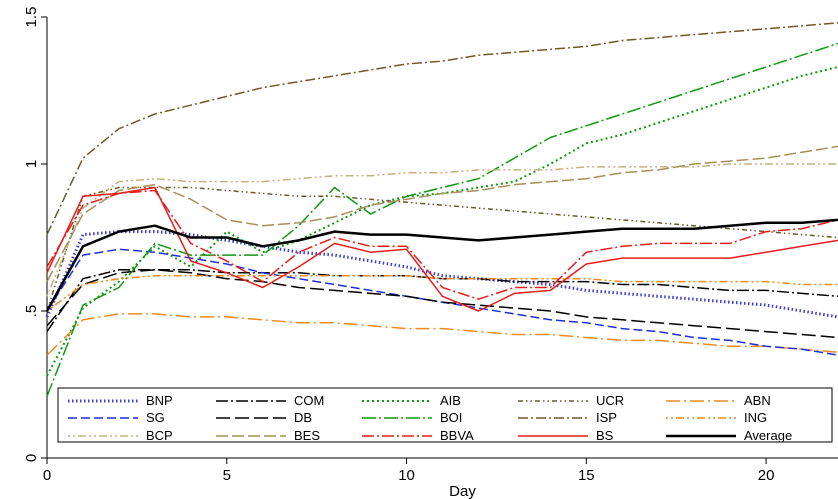 This screenshot has height=499, width=838. What do you see at coordinates (47, 475) in the screenshot?
I see `x-tick-label: 0` at bounding box center [47, 475].